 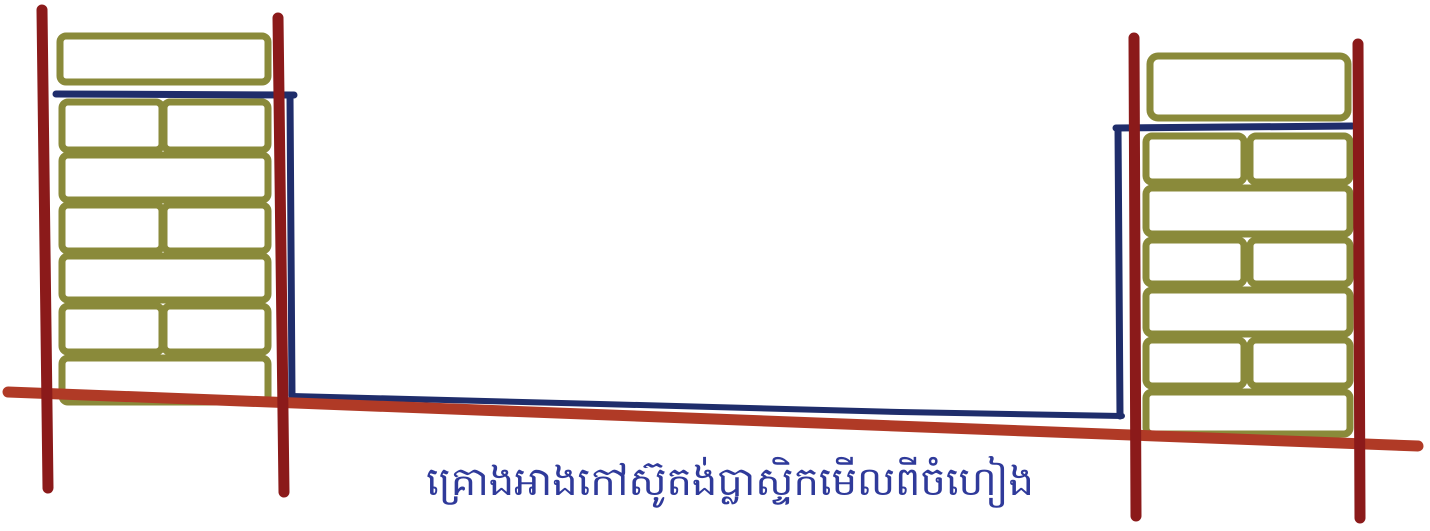 What do you see at coordinates (1234, 127) in the screenshot?
I see `liner-top-right` at bounding box center [1234, 127].